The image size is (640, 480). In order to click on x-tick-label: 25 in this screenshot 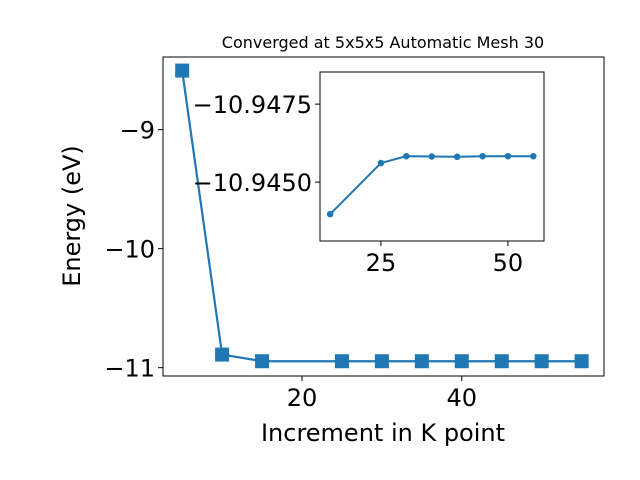, I will do `click(381, 263)`.